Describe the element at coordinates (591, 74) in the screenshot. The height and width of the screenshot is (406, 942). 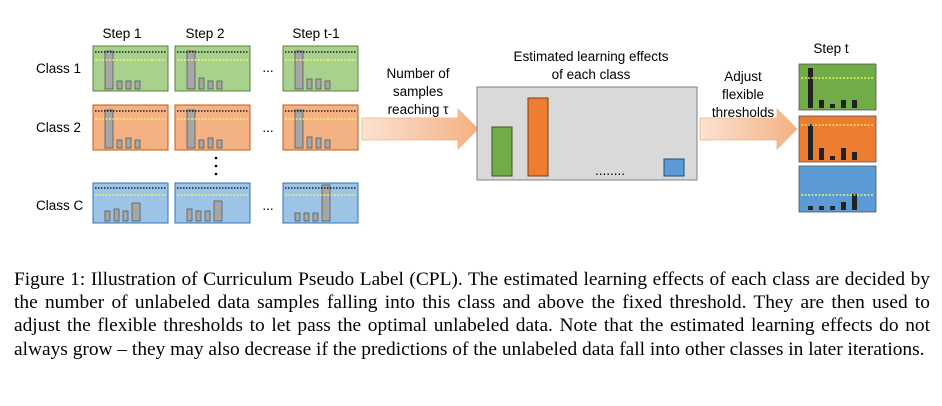
I see `middle-title-line2: of each class` at that location.